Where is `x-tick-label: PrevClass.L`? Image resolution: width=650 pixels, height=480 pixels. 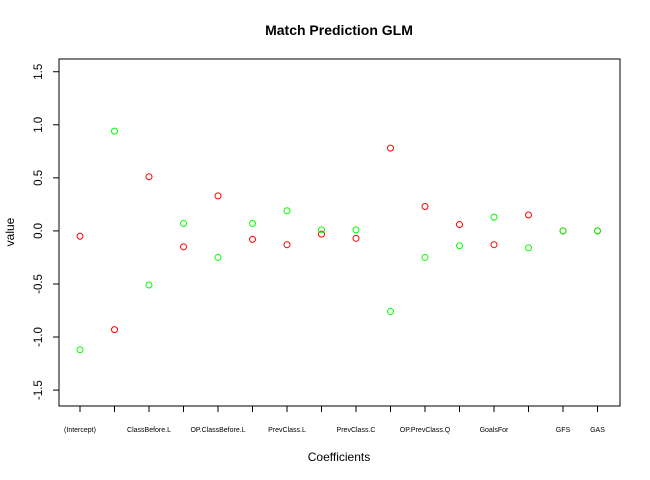
x-tick-label: PrevClass.L is located at coordinates (287, 430).